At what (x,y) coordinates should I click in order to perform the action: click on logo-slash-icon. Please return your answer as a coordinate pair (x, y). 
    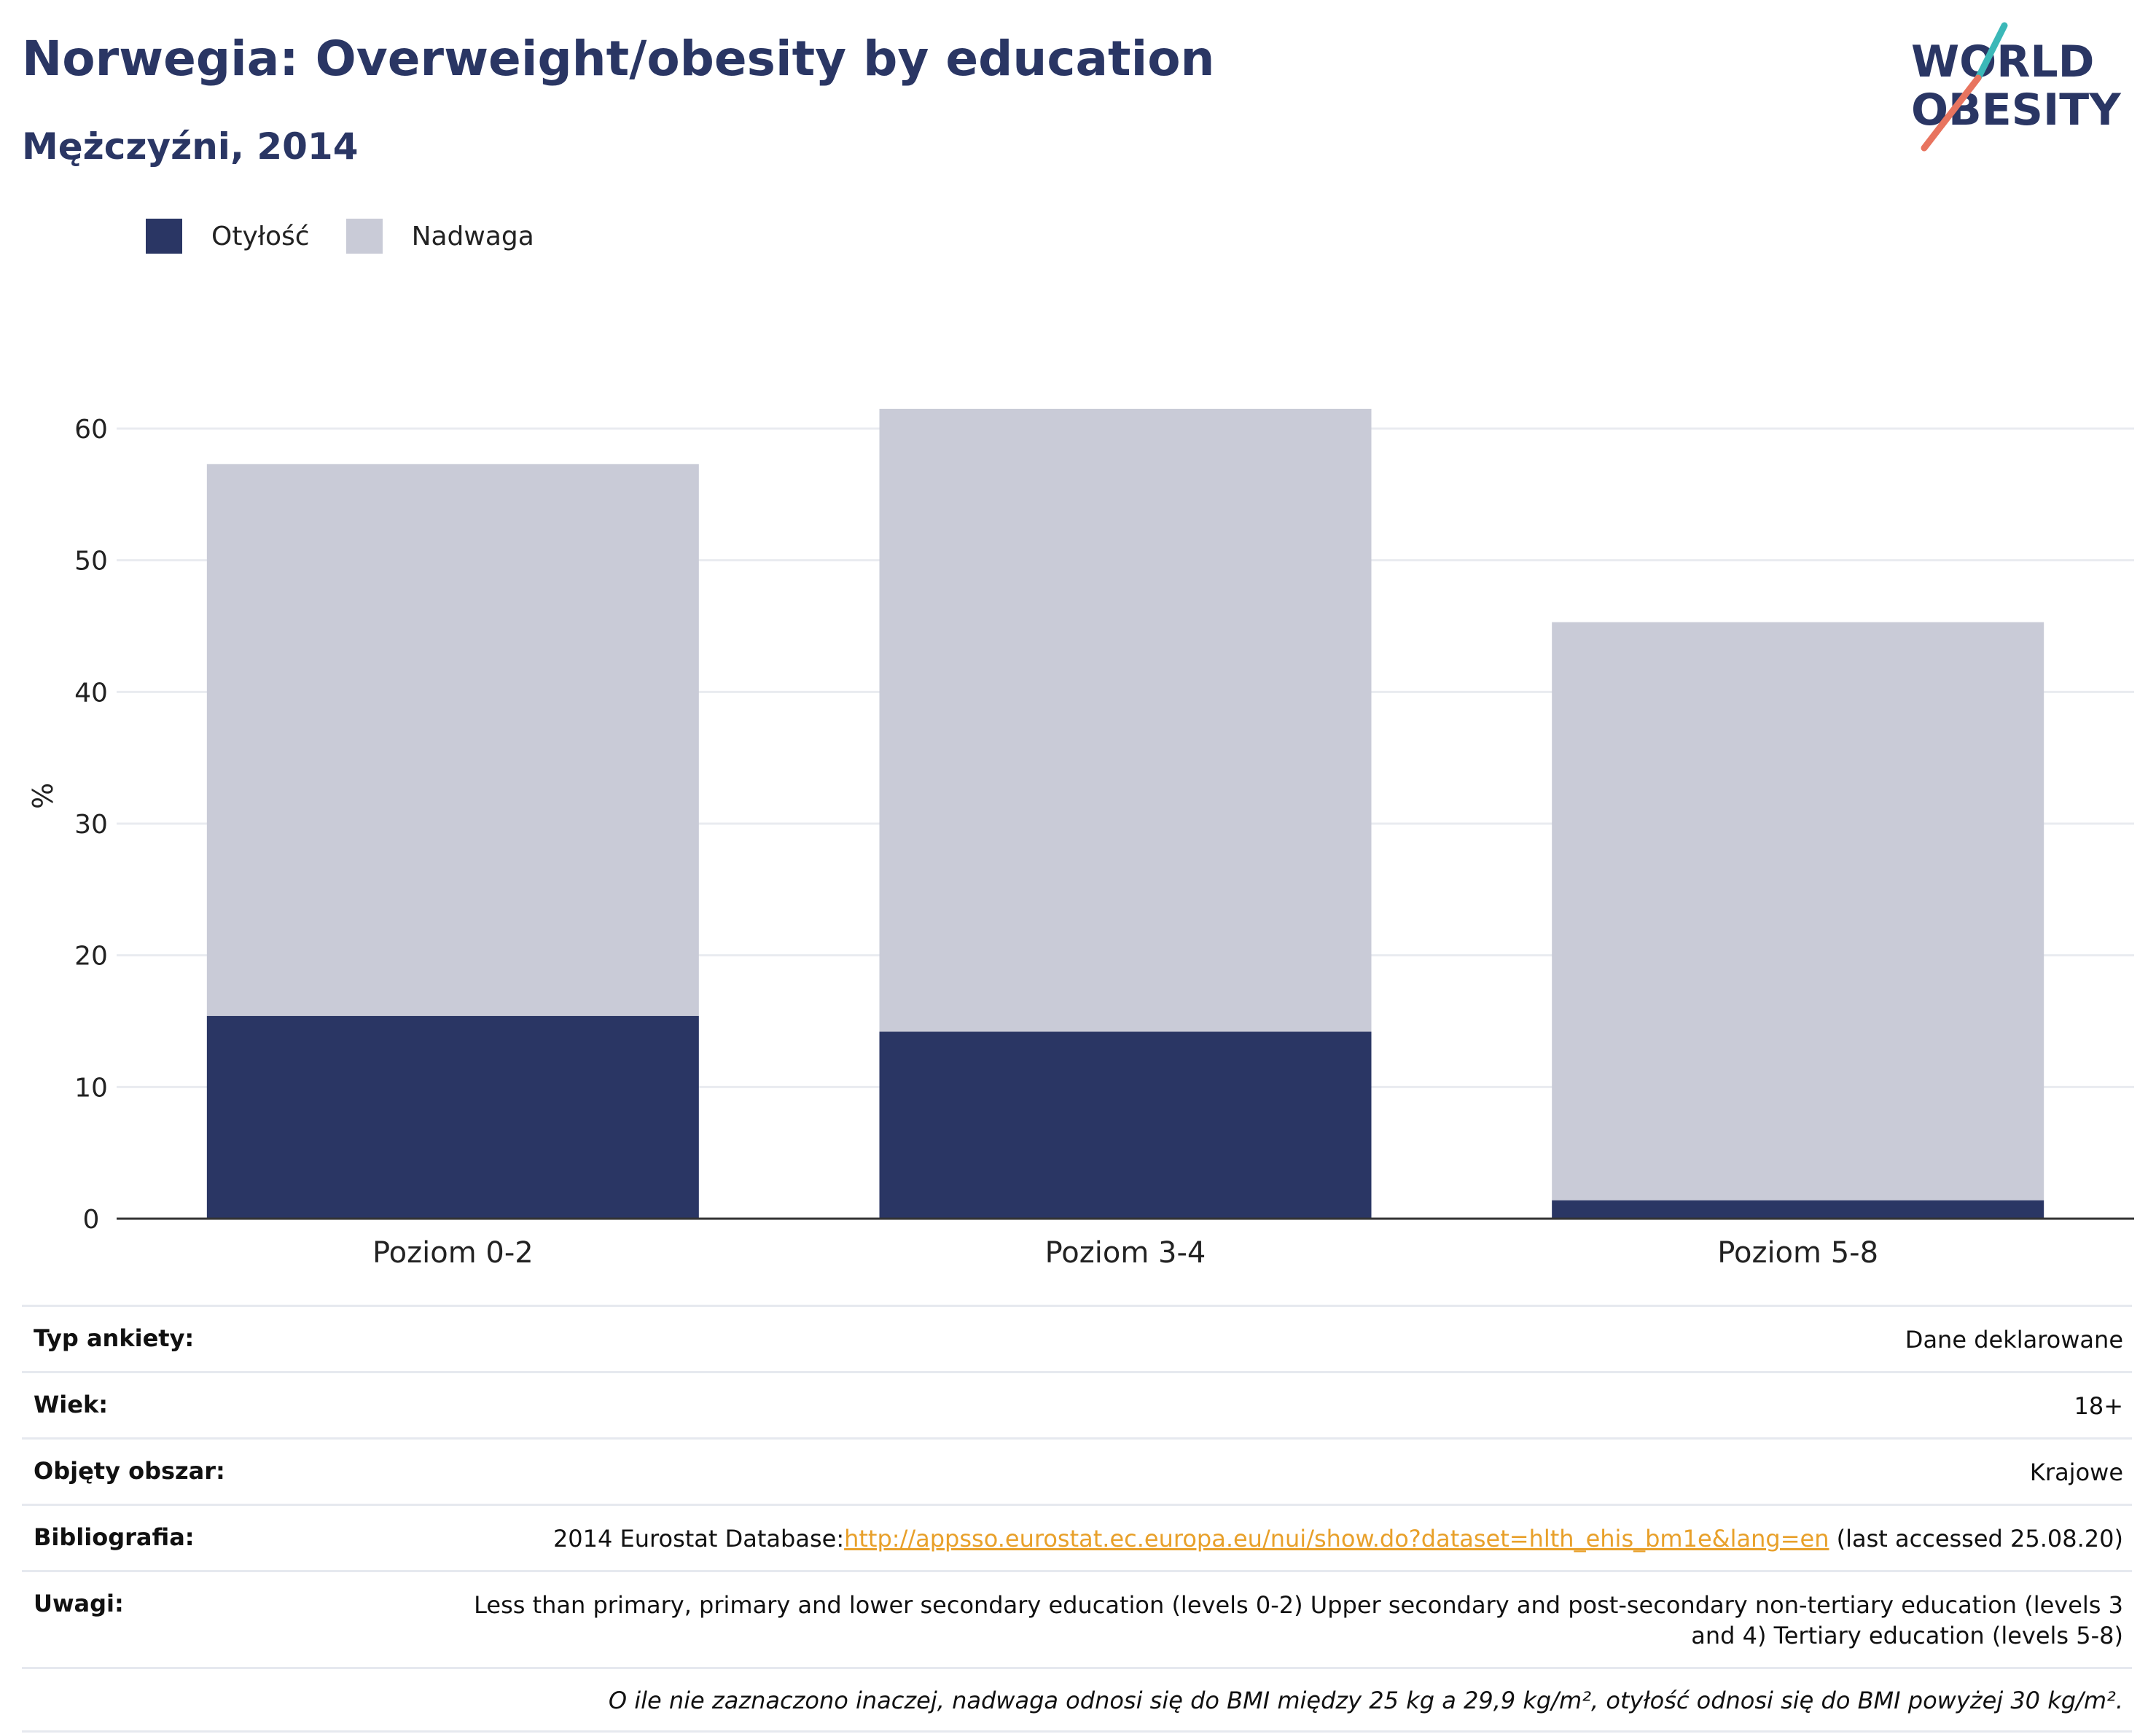
    Looking at the image, I should click on (1964, 87).